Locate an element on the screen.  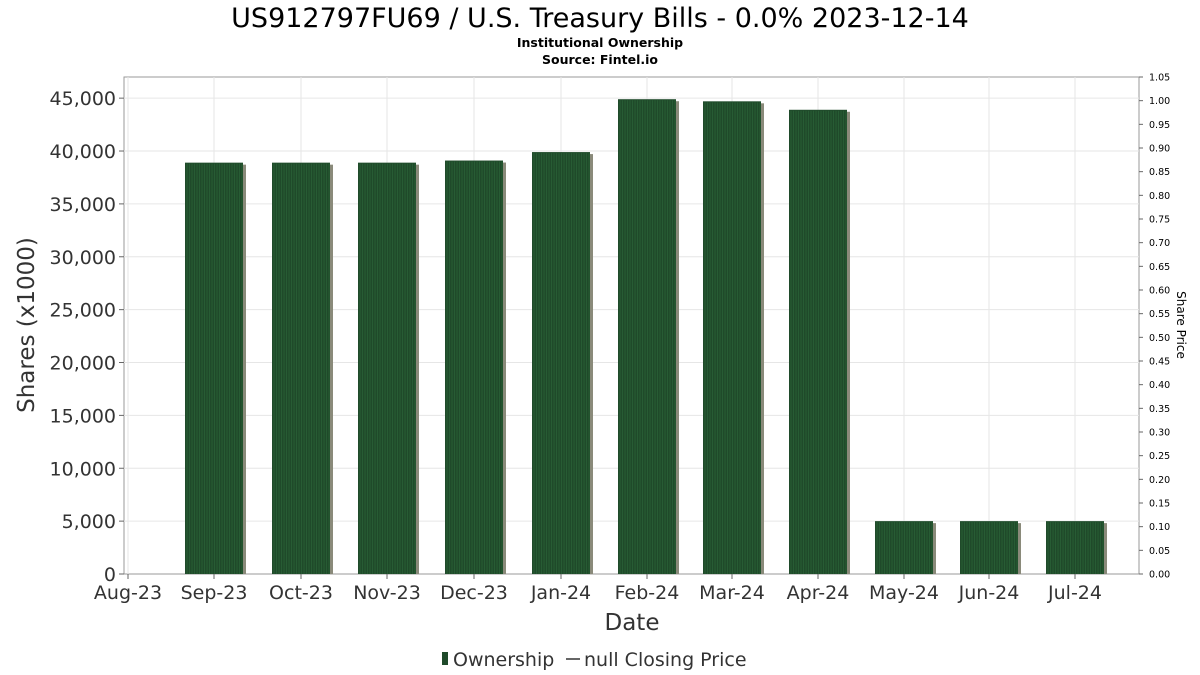
x-tick-label: Jan-24 is located at coordinates (560, 593).